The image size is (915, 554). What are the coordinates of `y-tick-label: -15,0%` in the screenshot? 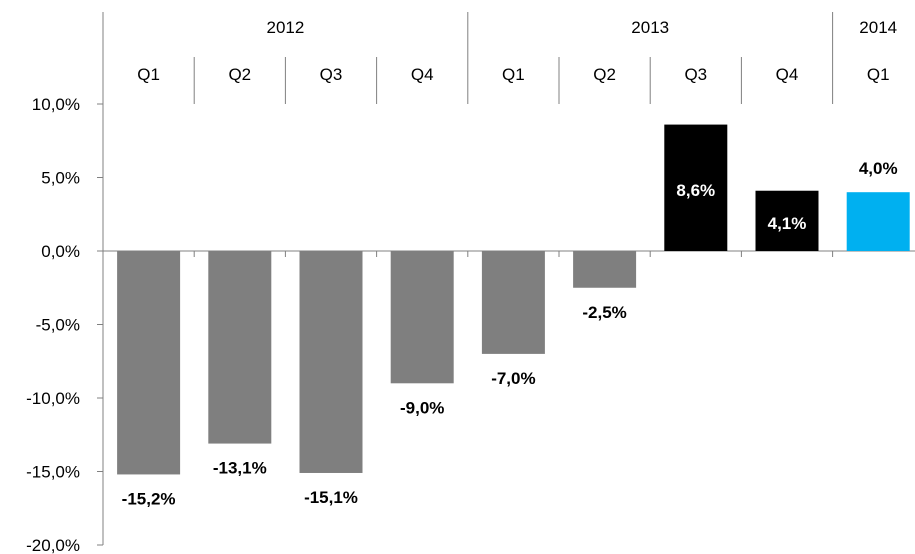 It's located at (53, 472).